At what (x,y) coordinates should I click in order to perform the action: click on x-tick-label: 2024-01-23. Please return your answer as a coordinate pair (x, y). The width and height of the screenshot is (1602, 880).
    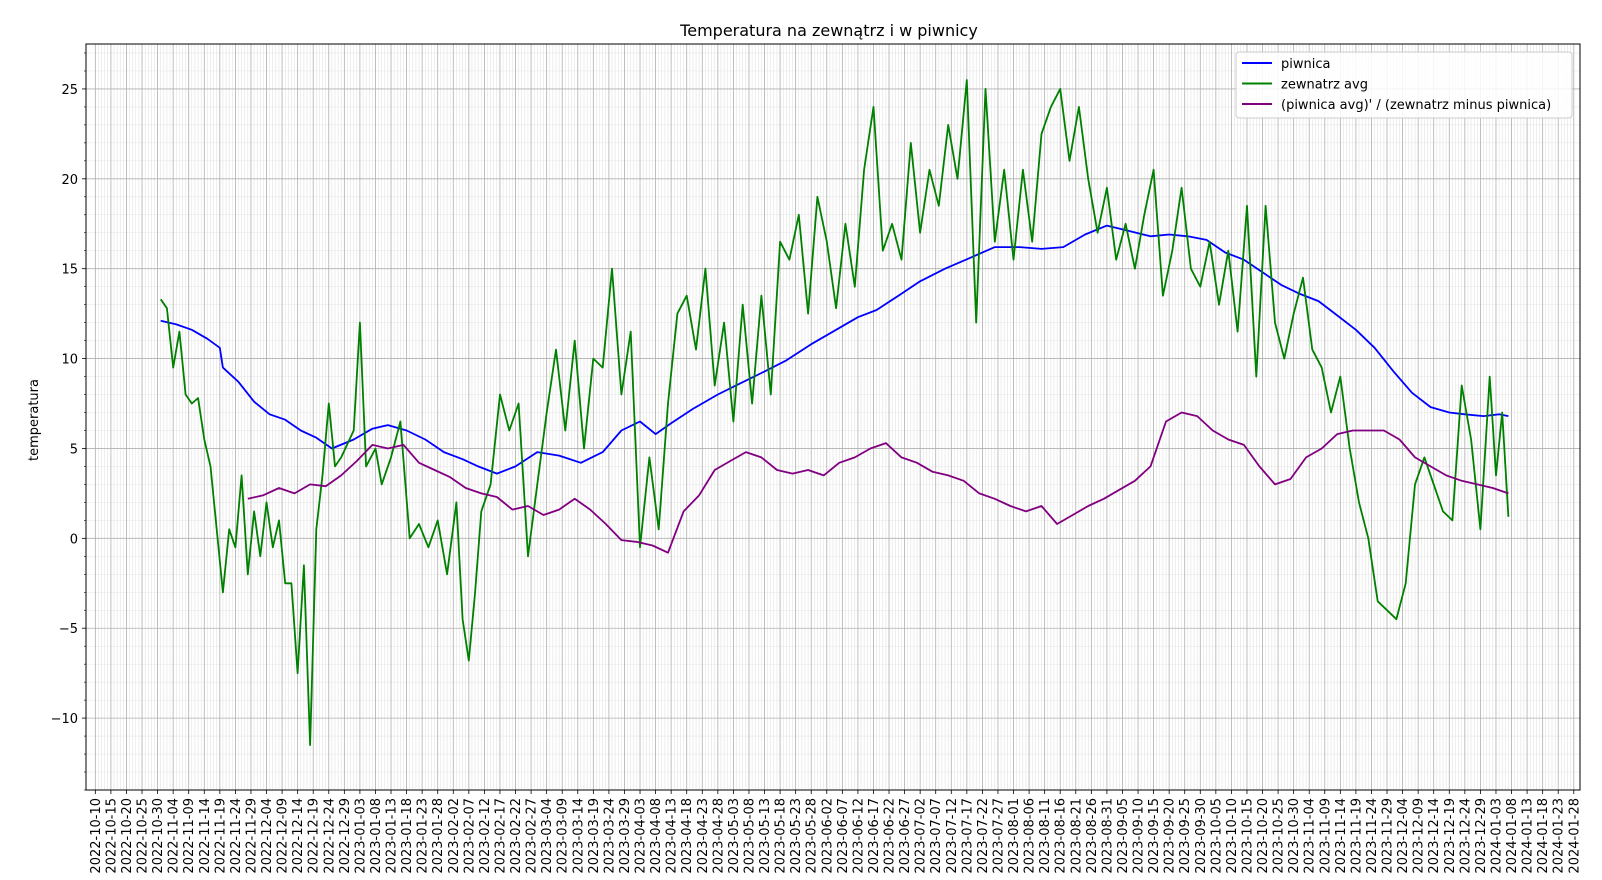
    Looking at the image, I should click on (1559, 836).